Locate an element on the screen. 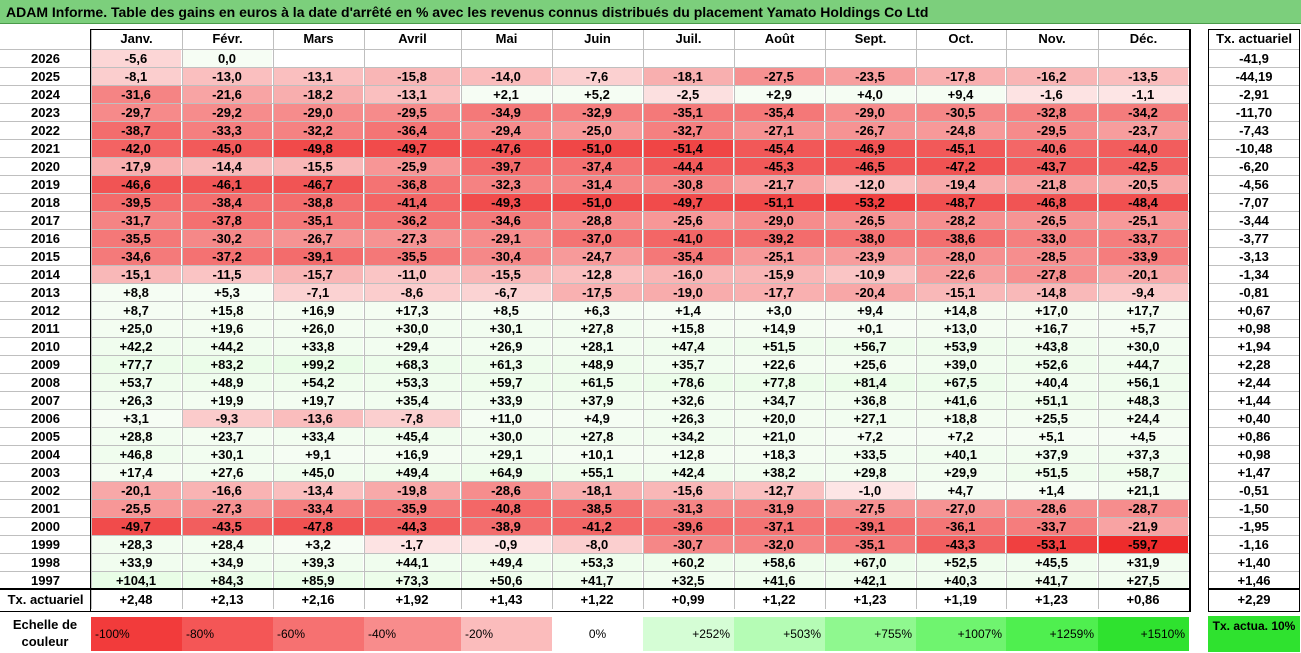  heatmap-cell: -38,0 is located at coordinates (870, 239).